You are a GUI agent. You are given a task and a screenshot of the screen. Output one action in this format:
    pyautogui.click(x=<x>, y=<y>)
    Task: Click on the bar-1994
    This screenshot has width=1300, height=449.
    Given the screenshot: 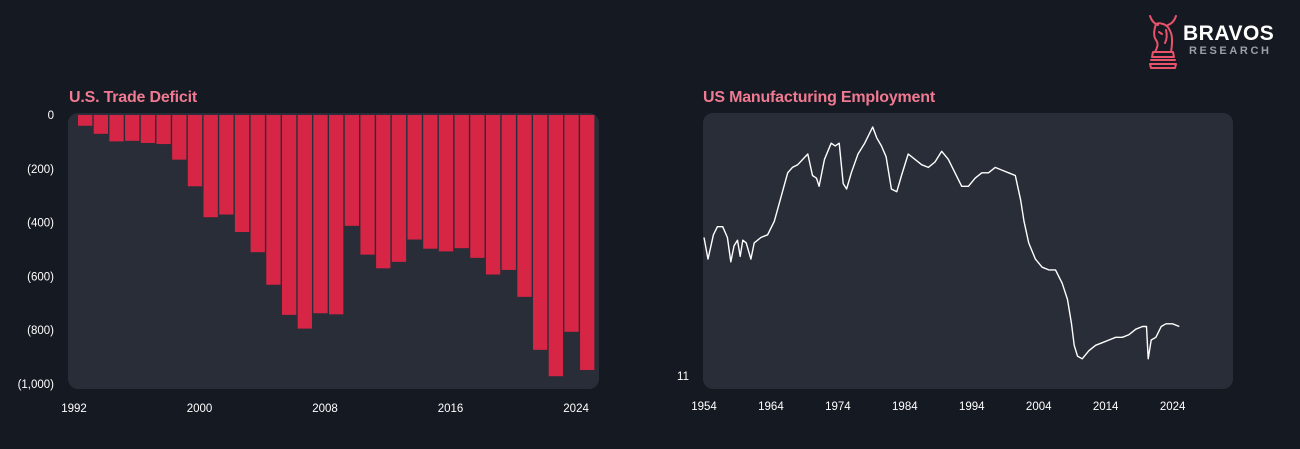 What is the action you would take?
    pyautogui.click(x=116, y=128)
    